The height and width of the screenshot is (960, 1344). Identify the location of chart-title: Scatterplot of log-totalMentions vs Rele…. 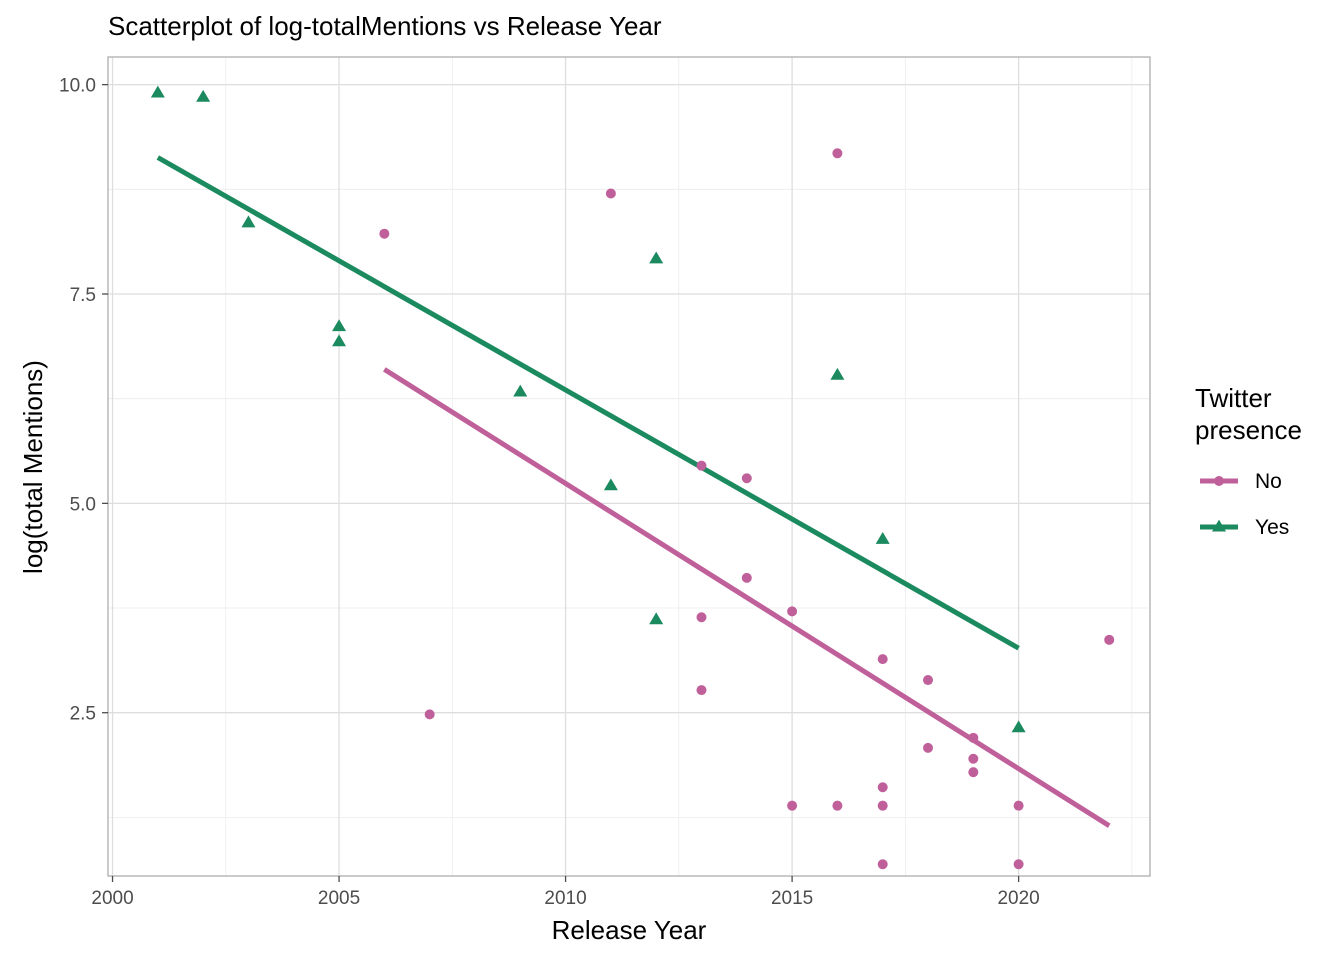
(385, 26).